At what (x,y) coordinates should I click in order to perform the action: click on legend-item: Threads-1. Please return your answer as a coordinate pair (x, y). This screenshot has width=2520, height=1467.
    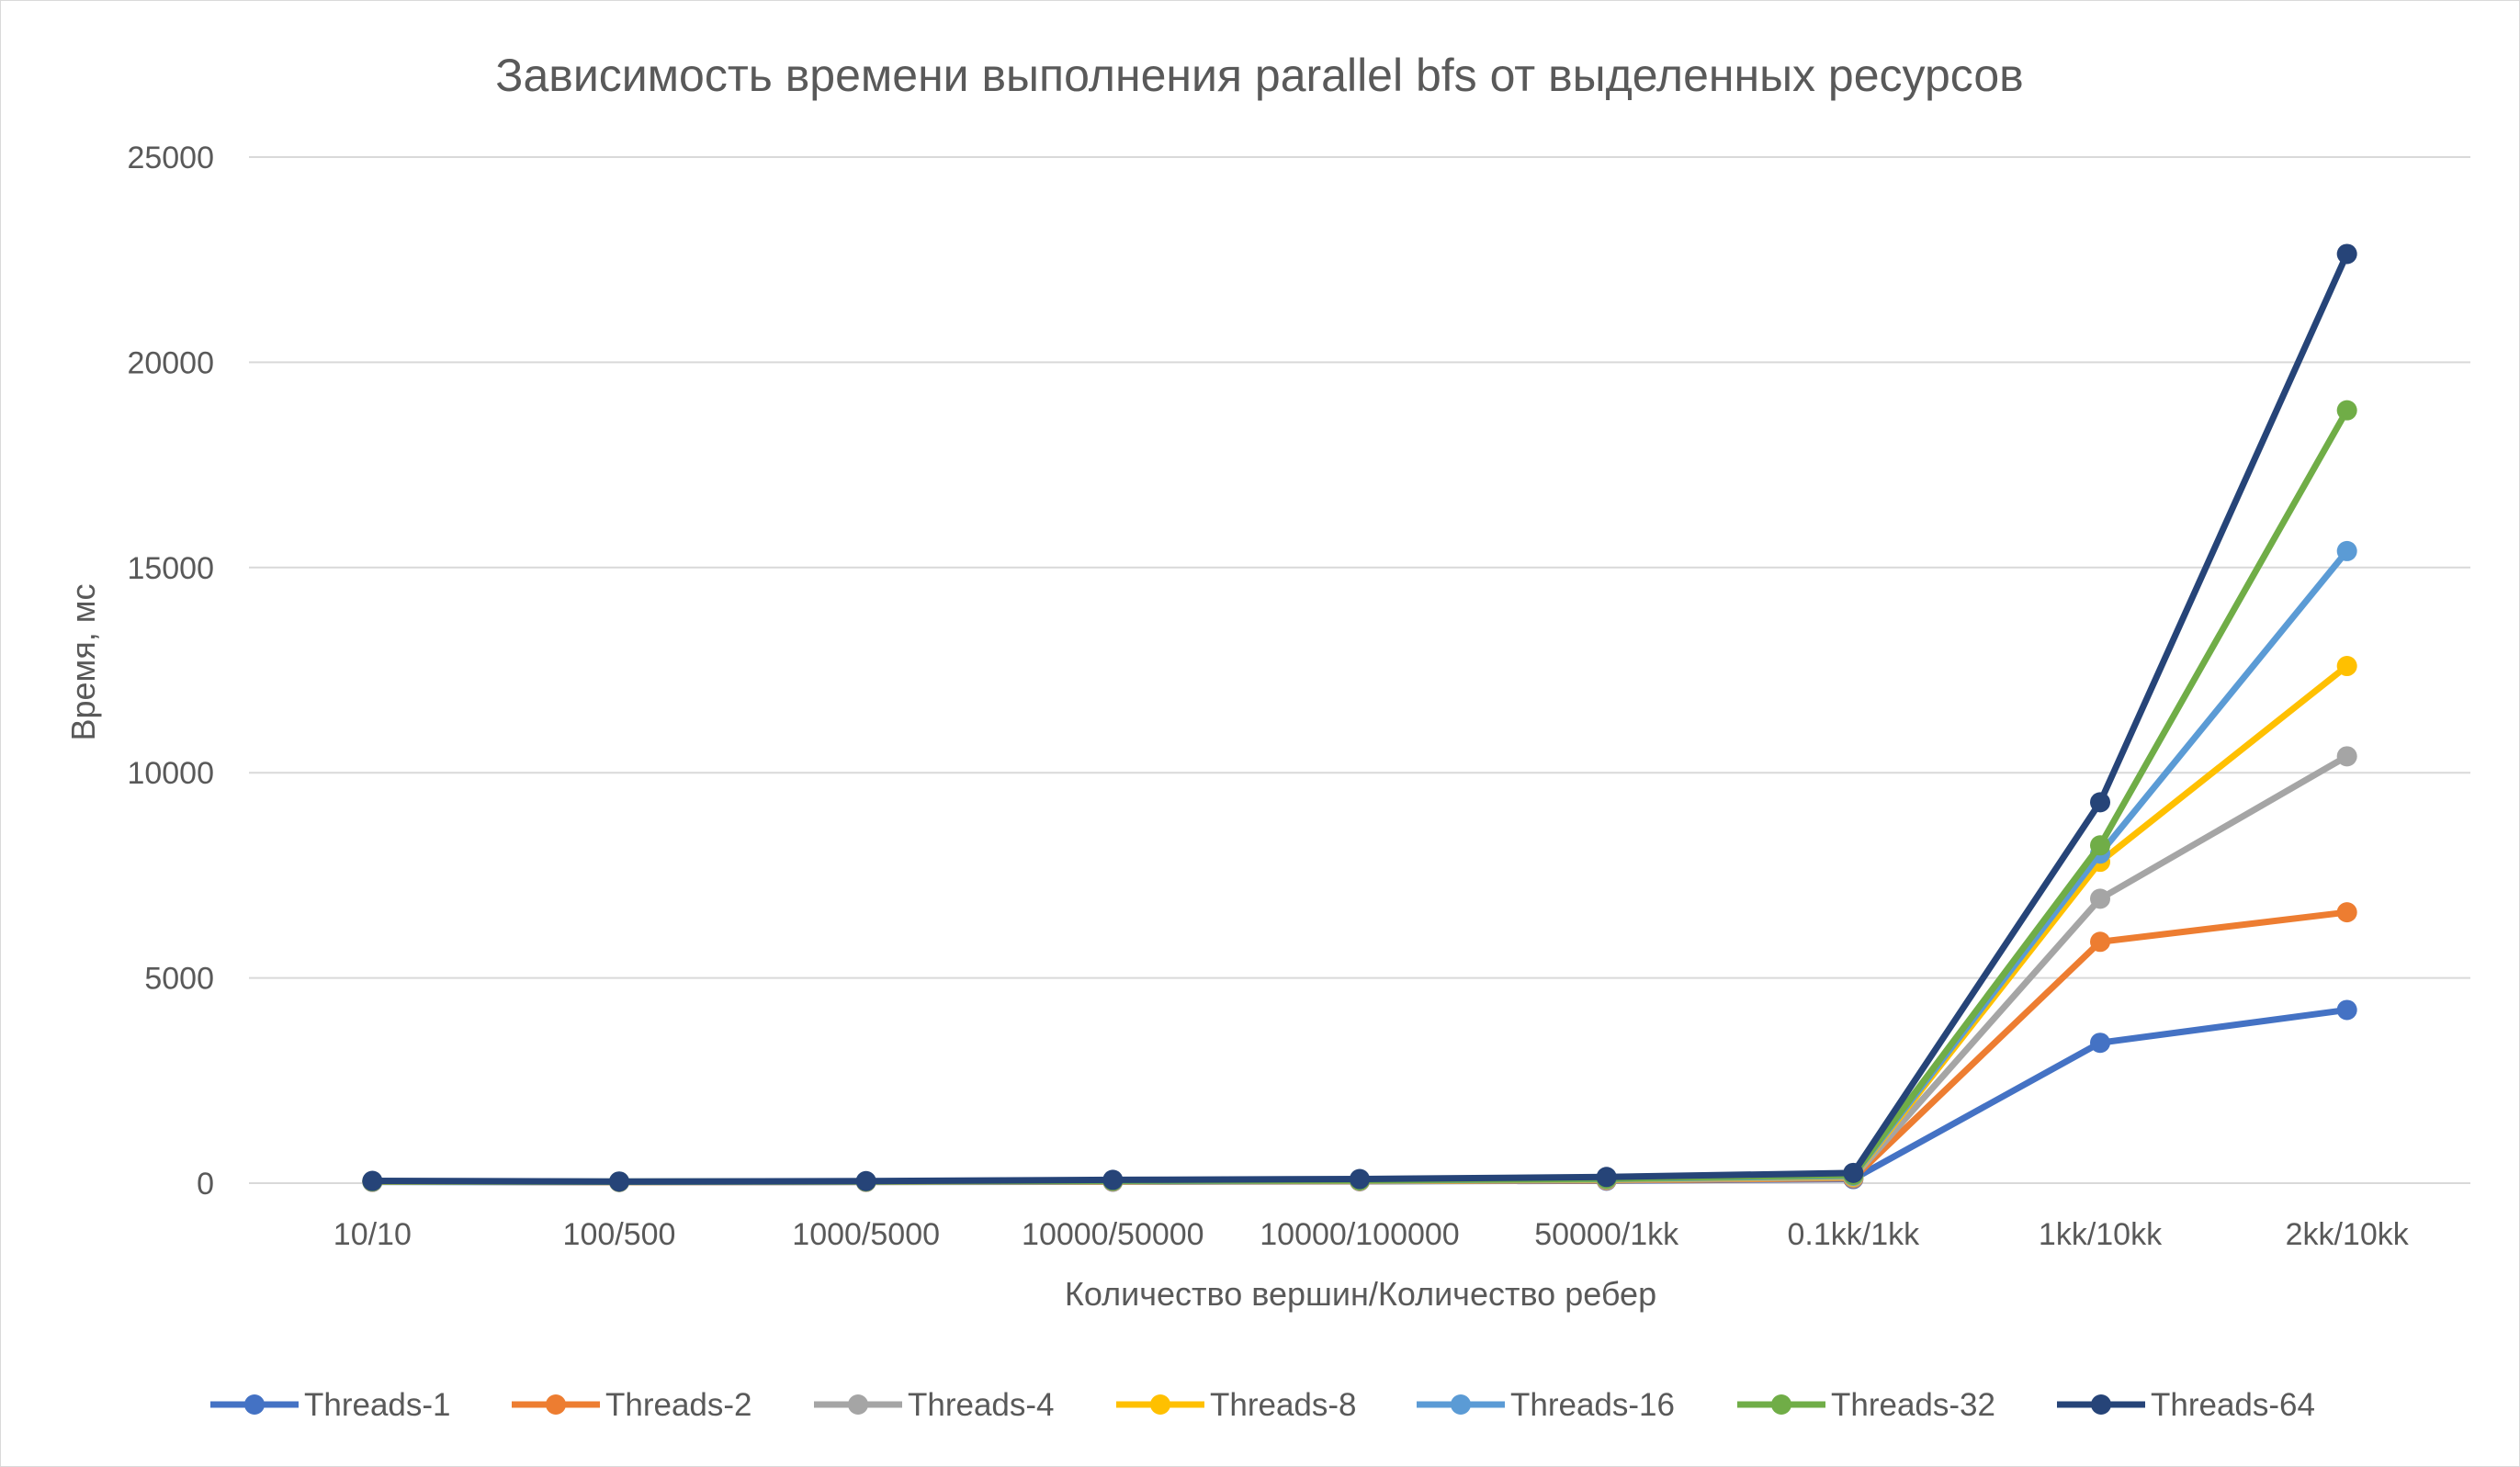
    Looking at the image, I should click on (330, 1405).